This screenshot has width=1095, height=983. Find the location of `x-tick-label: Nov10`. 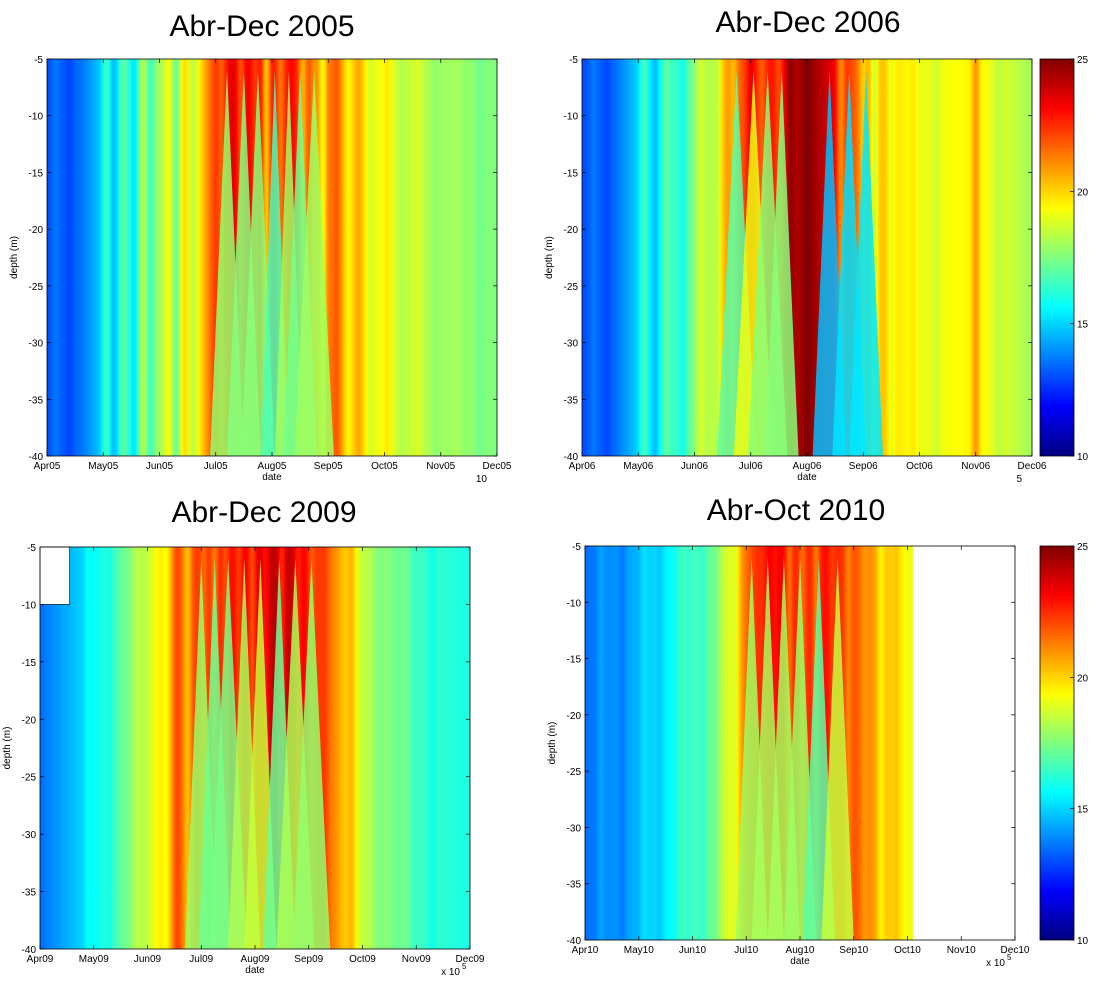

x-tick-label: Nov10 is located at coordinates (961, 950).